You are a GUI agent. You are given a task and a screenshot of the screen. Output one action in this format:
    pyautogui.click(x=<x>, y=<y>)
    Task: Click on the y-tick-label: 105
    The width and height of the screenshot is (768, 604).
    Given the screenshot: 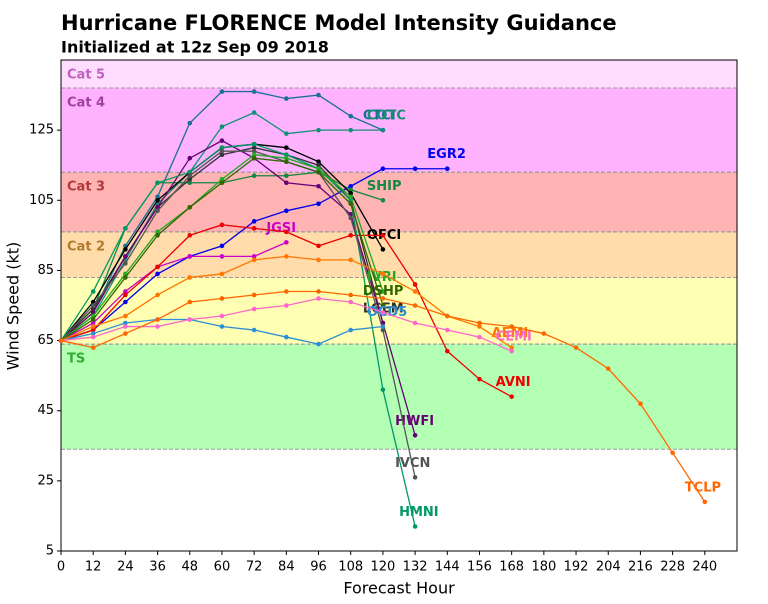 What is the action you would take?
    pyautogui.click(x=41, y=200)
    